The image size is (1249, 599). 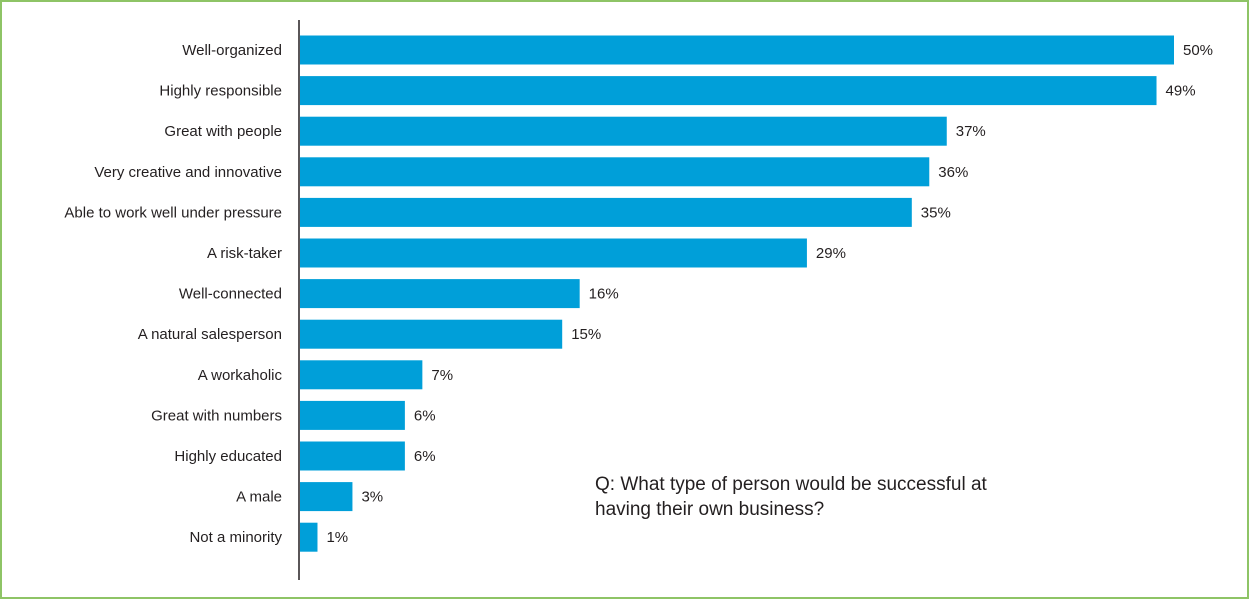 I want to click on data-label: 49%, so click(x=1181, y=91).